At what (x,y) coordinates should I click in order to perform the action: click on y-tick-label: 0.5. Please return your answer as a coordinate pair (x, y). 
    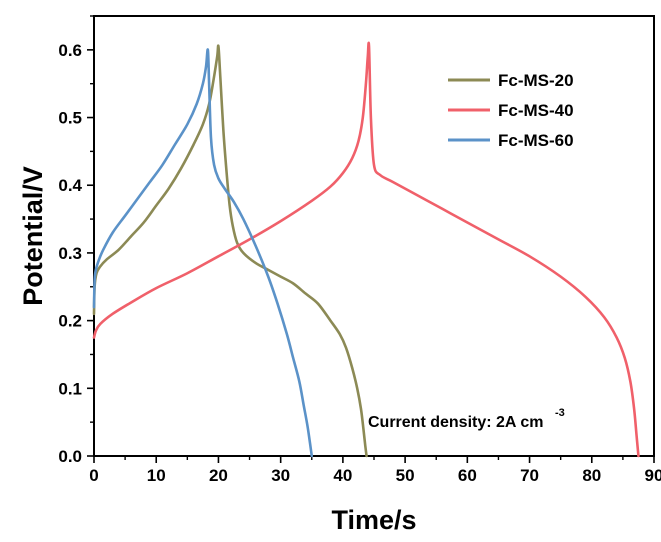
    Looking at the image, I should click on (70, 118).